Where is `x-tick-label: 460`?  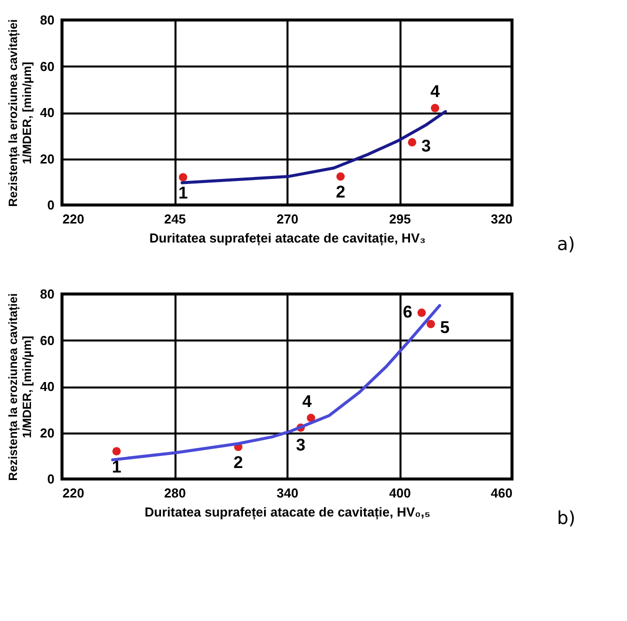 x-tick-label: 460 is located at coordinates (501, 493).